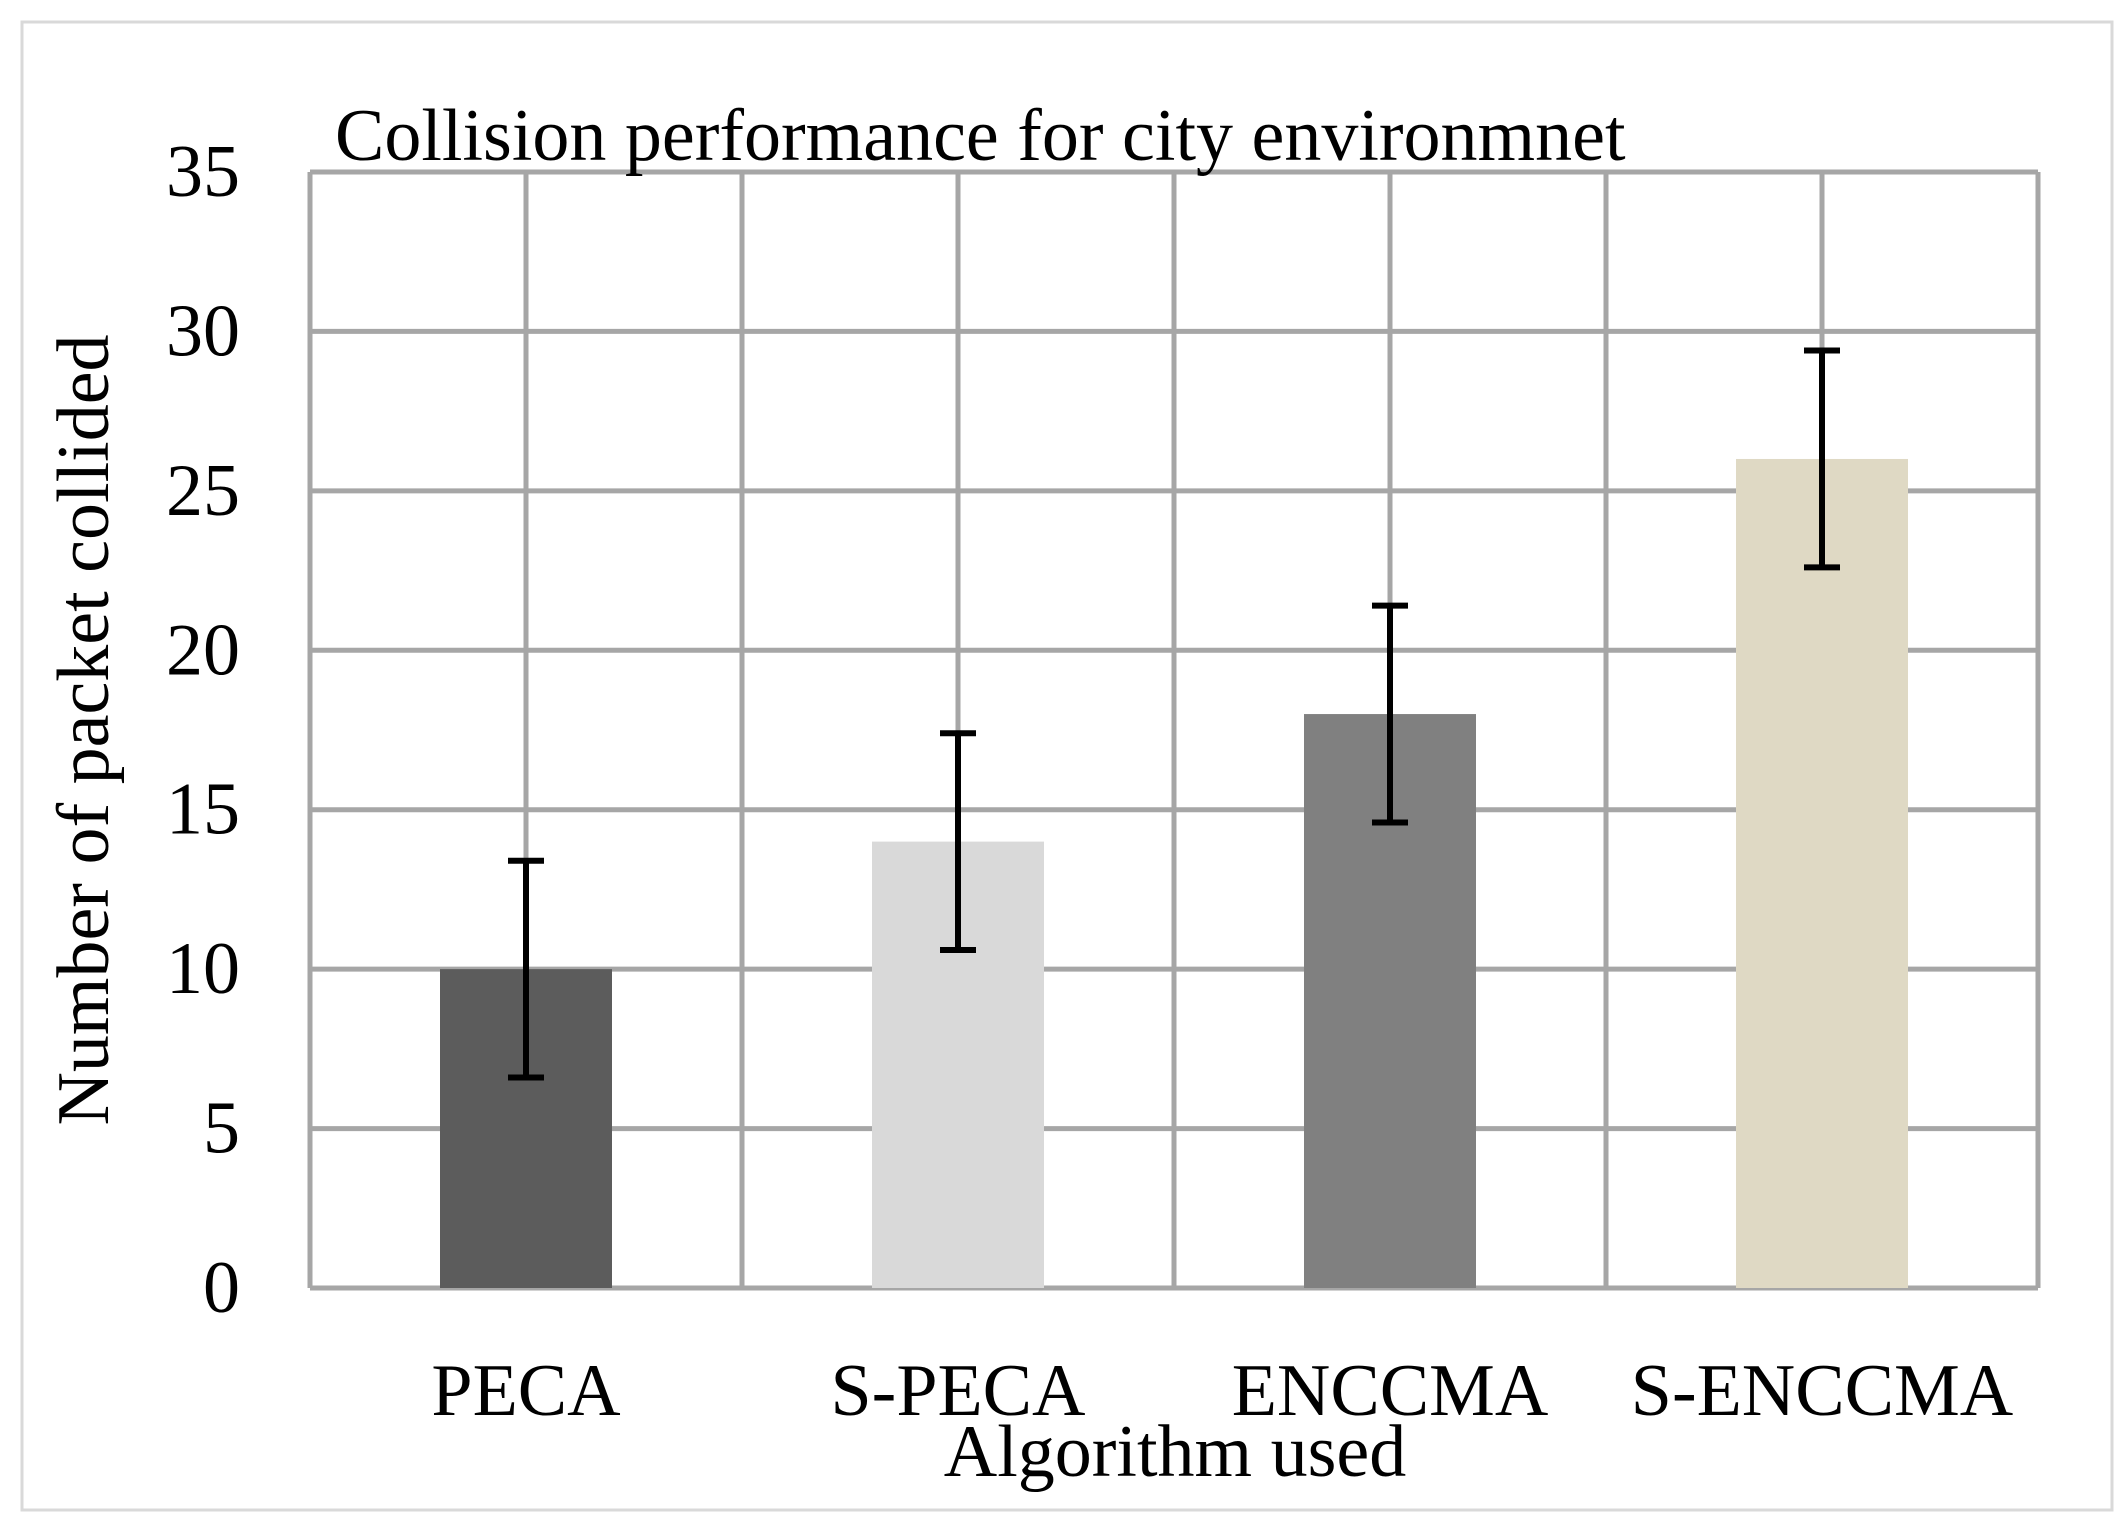 The image size is (2127, 1528). I want to click on x-tick-label: S-ENCCMA, so click(1822, 1391).